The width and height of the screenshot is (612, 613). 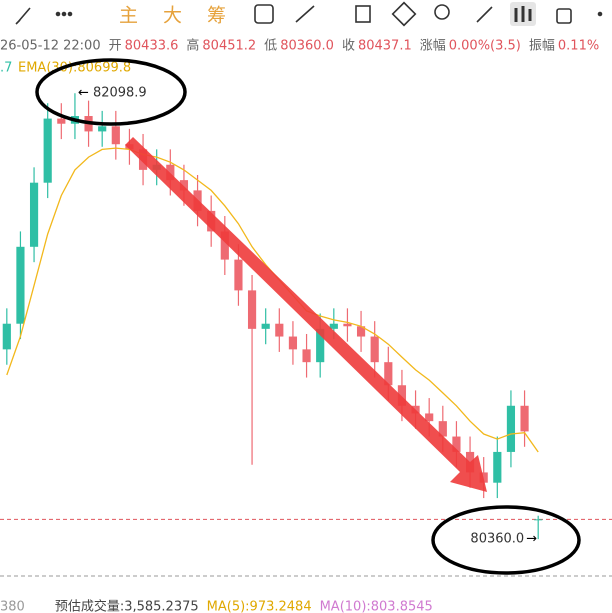 I want to click on toolbar, so click(x=309, y=14).